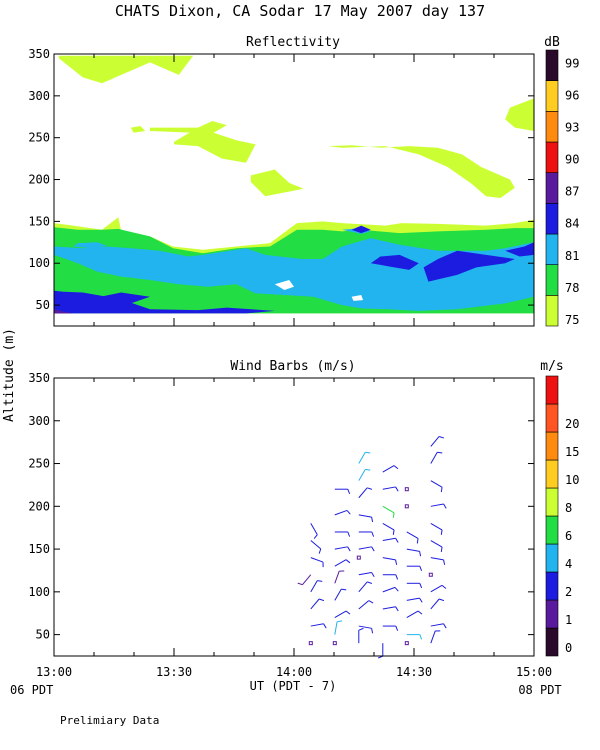 The image size is (600, 750). I want to click on refl-colorbar-label-78: 78, so click(572, 288).